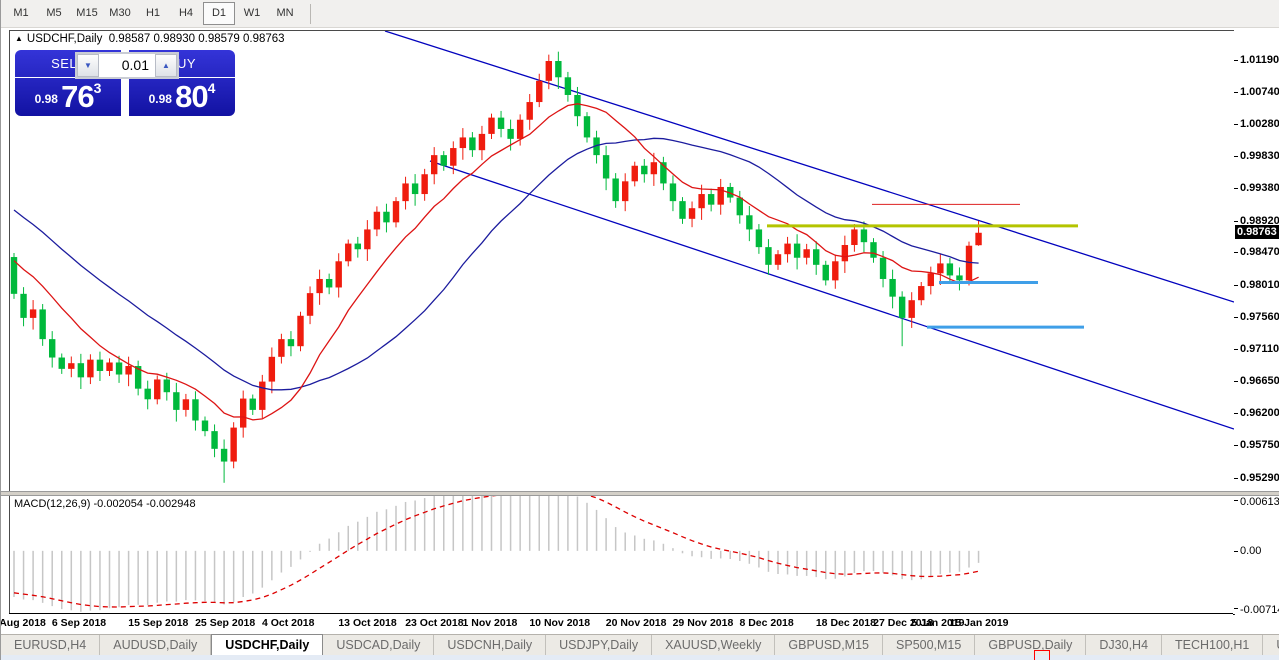  What do you see at coordinates (196, 39) in the screenshot?
I see `chart-ohlc-values: 0.98587 0.98930 0.98579 0.98763` at bounding box center [196, 39].